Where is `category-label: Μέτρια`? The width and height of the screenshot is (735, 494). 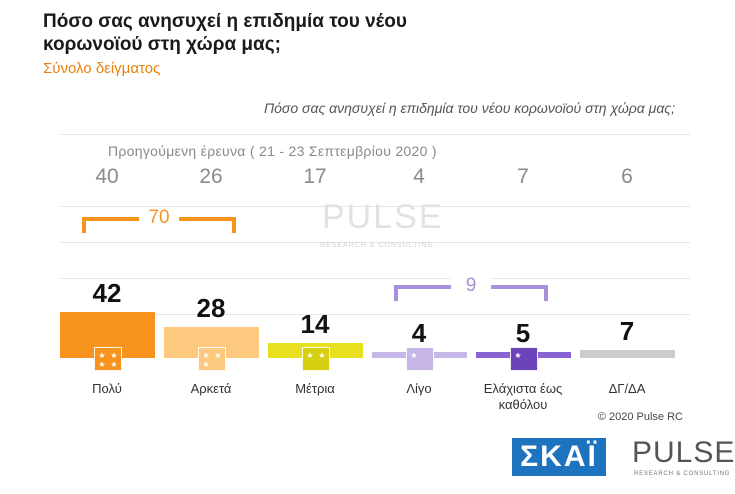
category-label: Μέτρια is located at coordinates (315, 388).